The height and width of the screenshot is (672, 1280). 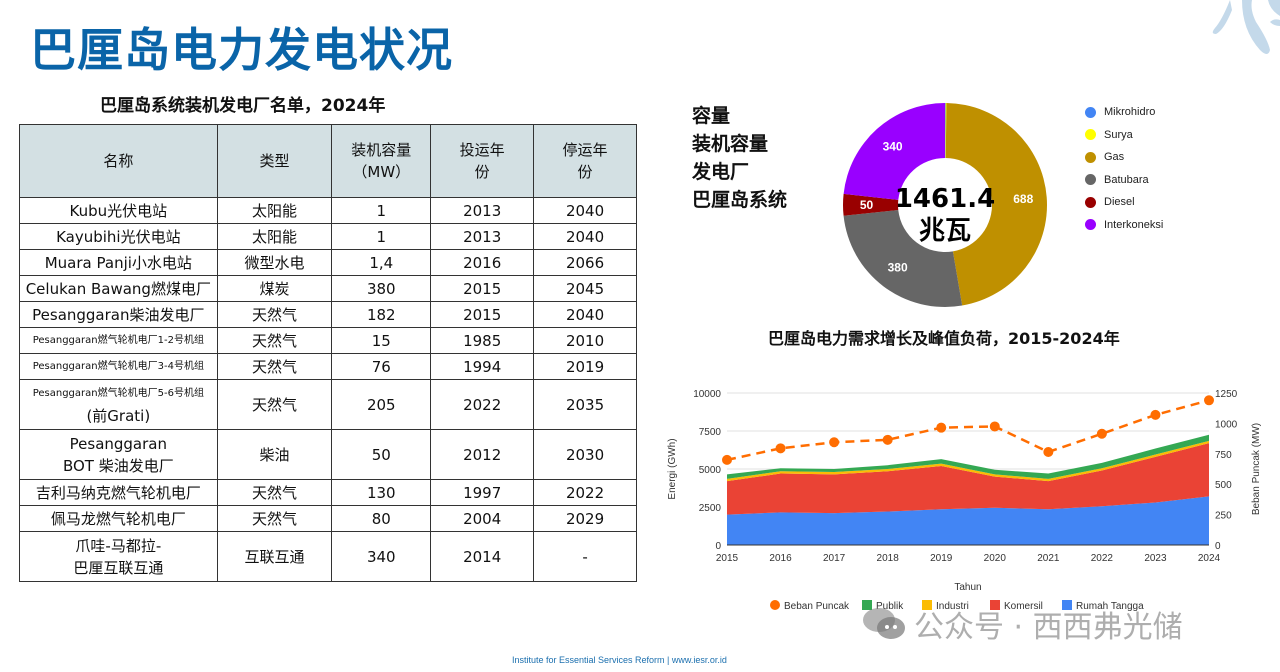 I want to click on donut-slice-interkoneksi, so click(x=894, y=151).